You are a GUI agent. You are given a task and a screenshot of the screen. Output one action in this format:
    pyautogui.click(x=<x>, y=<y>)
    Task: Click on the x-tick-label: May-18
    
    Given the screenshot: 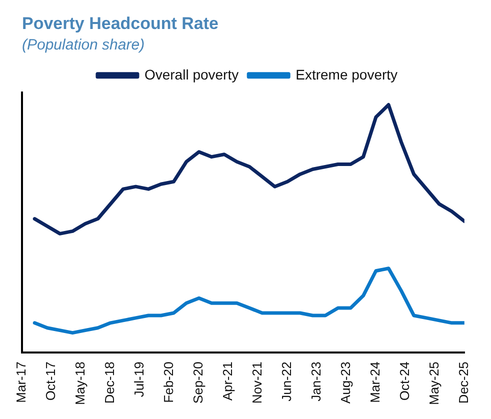 What is the action you would take?
    pyautogui.click(x=80, y=384)
    